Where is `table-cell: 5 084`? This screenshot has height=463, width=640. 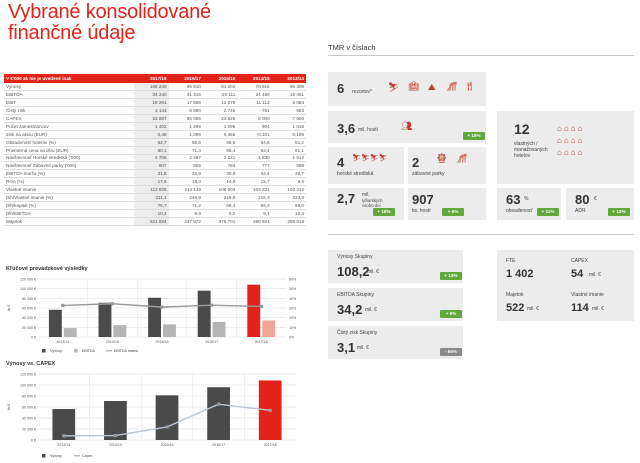
table-cell: 5 084 is located at coordinates (288, 103).